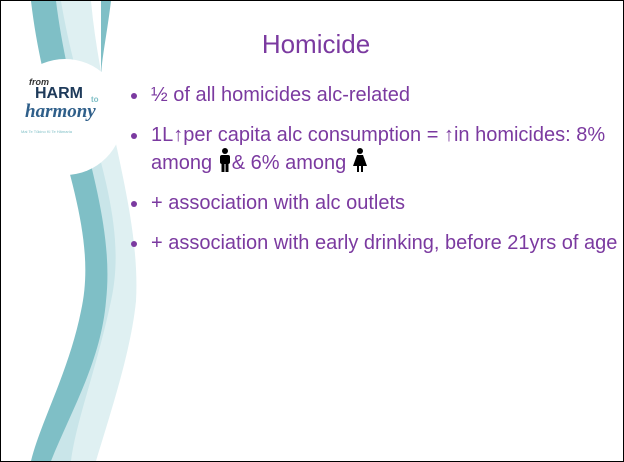 The height and width of the screenshot is (462, 624). What do you see at coordinates (384, 203) in the screenshot?
I see `bullet: + association with alc outlets` at bounding box center [384, 203].